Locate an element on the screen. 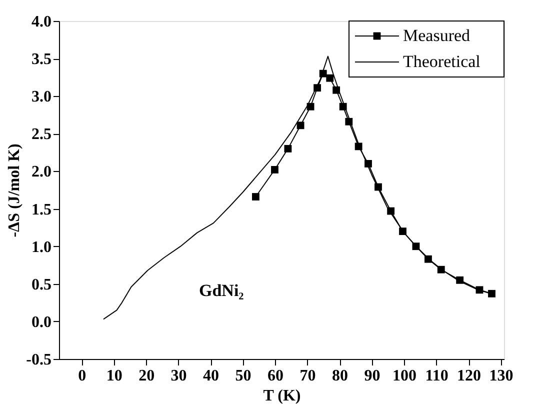 The height and width of the screenshot is (419, 539). y-tick-label: 0.0 is located at coordinates (42, 322).